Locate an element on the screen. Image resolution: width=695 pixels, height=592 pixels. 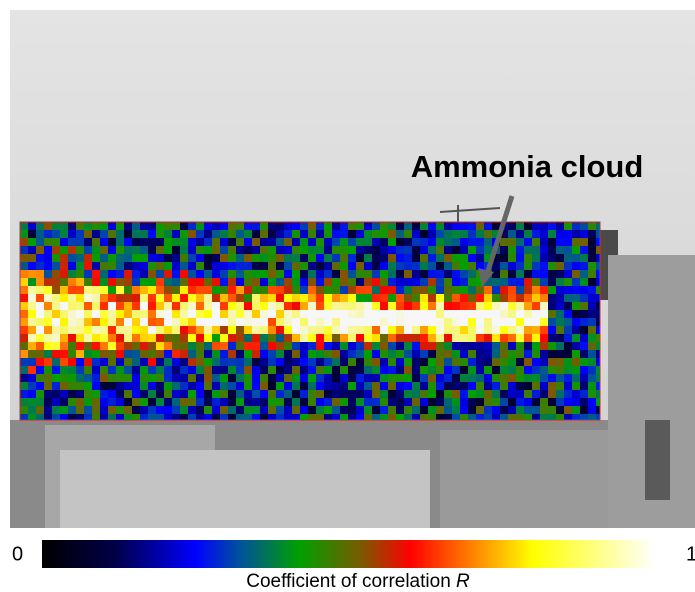
annotation: Ammonia cloud is located at coordinates (527, 166).